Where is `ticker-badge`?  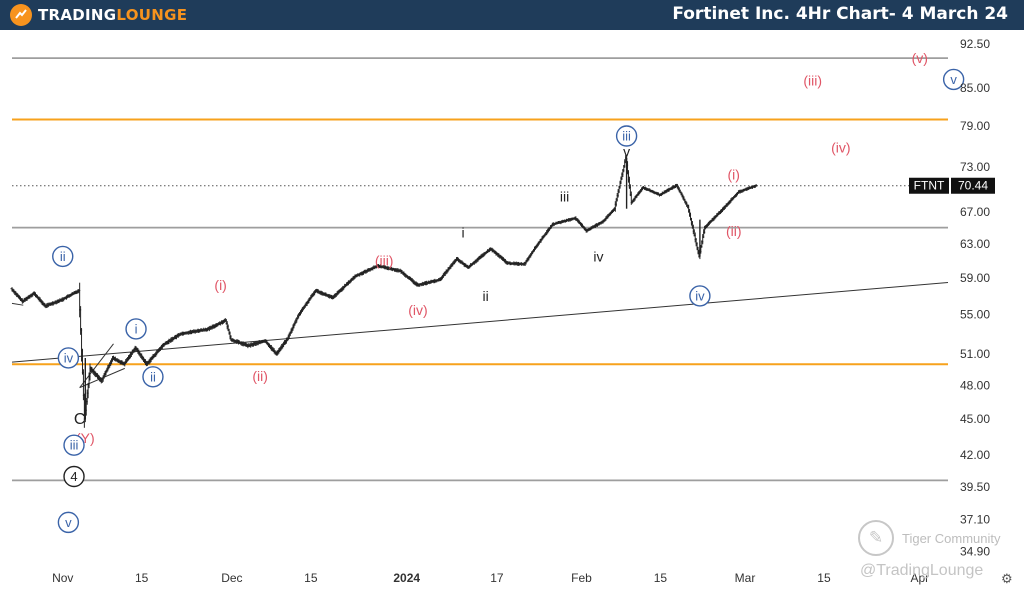 ticker-badge is located at coordinates (929, 185).